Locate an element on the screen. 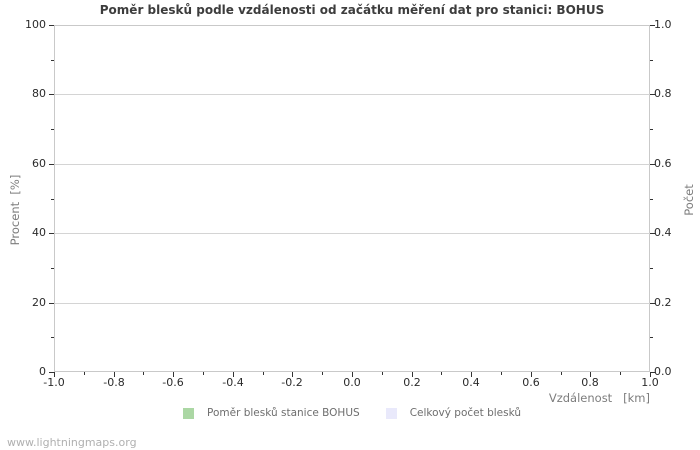 Image resolution: width=700 pixels, height=450 pixels. y-tick-label-left: 100 is located at coordinates (35, 24).